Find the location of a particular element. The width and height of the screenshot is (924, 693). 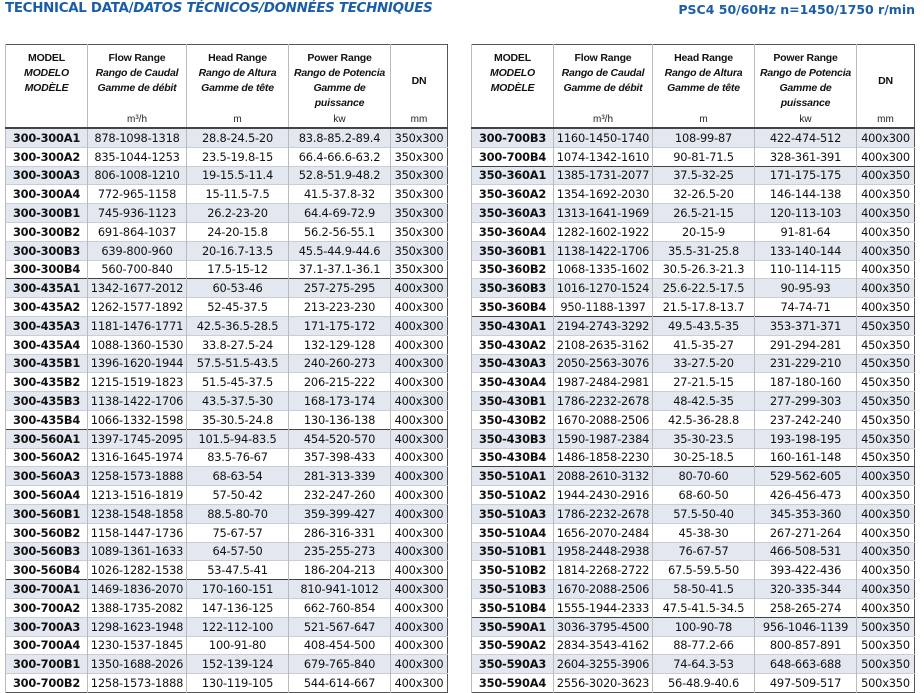

cell-head-range: 68-63-54 is located at coordinates (237, 476).